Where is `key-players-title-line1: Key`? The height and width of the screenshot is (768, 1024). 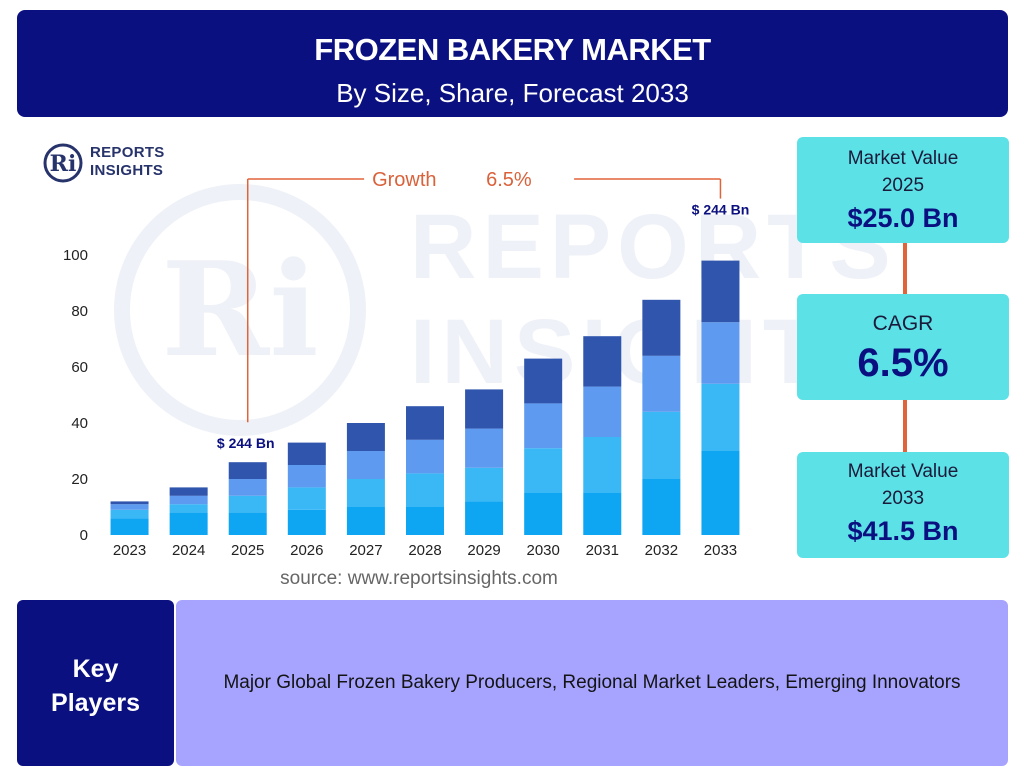
key-players-title-line1: Key is located at coordinates (95, 669).